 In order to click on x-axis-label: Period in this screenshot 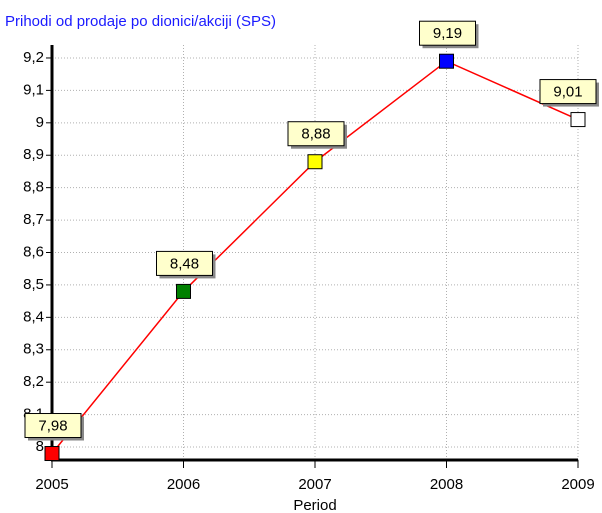, I will do `click(314, 505)`.